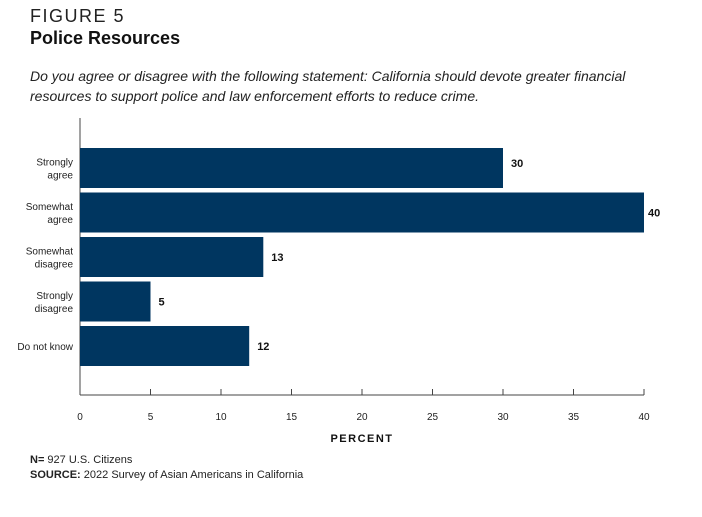 The height and width of the screenshot is (517, 702). Describe the element at coordinates (45, 347) in the screenshot. I see `category-label: Do not know` at that location.